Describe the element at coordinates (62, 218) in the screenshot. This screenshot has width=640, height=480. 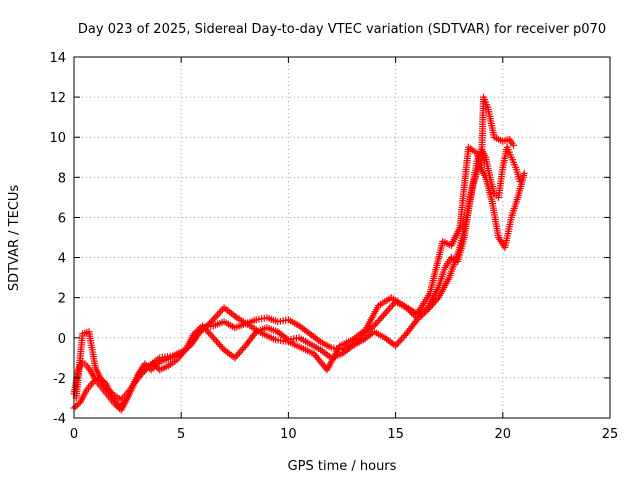
I see `y-tick-label: 6` at that location.